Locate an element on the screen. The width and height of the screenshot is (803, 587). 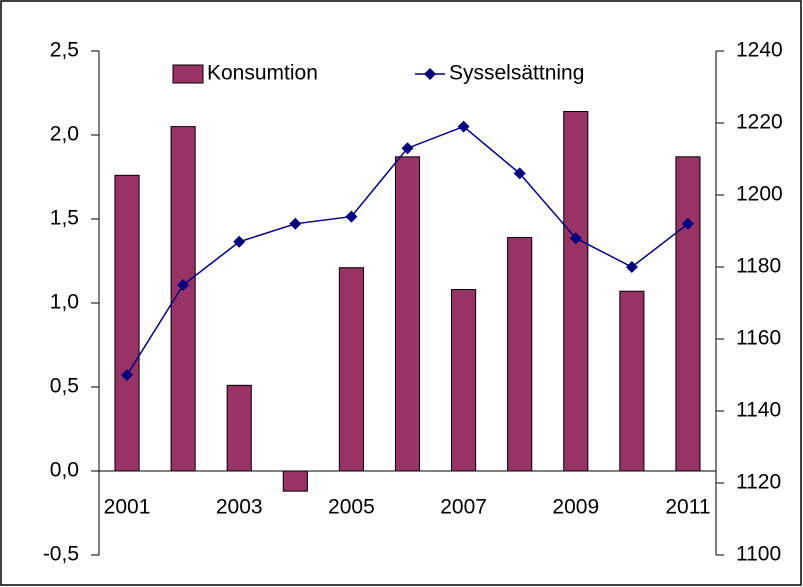
y2-tick-label: 1180 is located at coordinates (758, 266).